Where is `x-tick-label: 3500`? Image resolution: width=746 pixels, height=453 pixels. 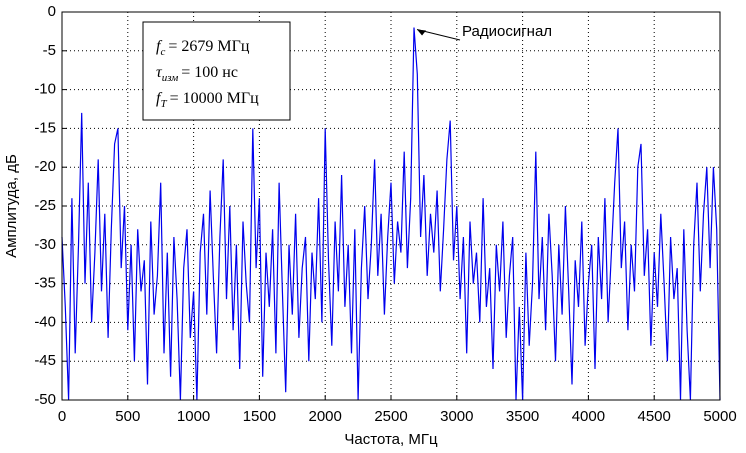 x-tick-label: 3500 is located at coordinates (522, 416).